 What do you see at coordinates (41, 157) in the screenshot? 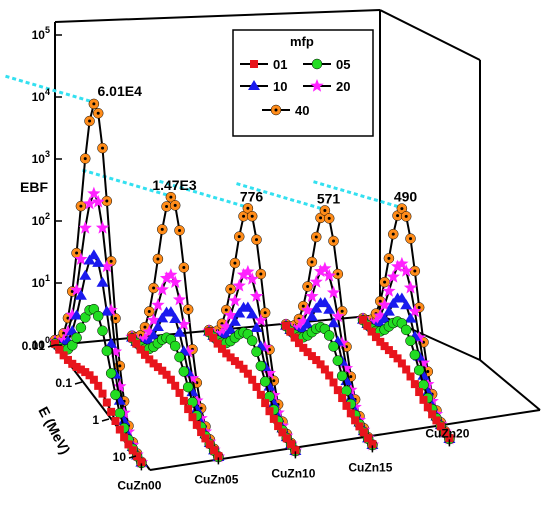
I see `z-tick-label: 103` at bounding box center [41, 157].